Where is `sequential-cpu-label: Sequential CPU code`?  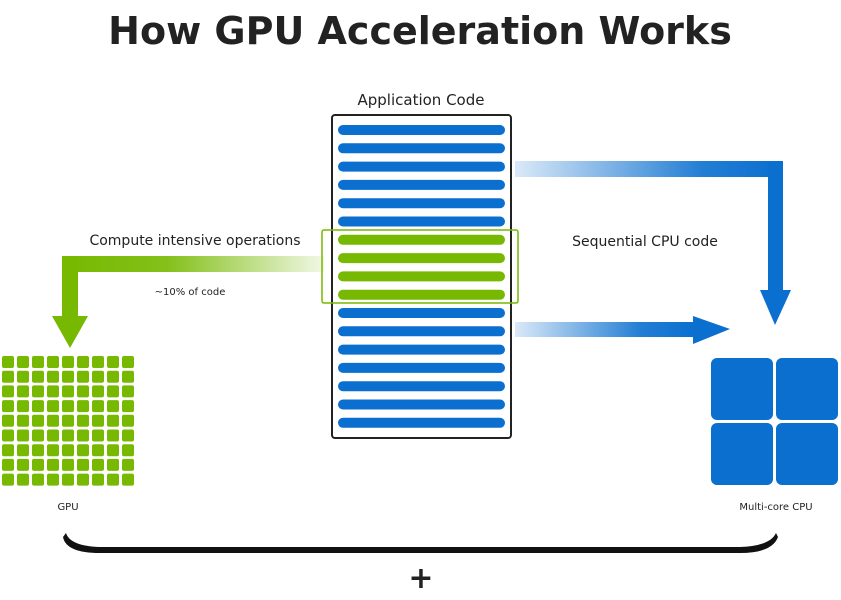 sequential-cpu-label: Sequential CPU code is located at coordinates (645, 242).